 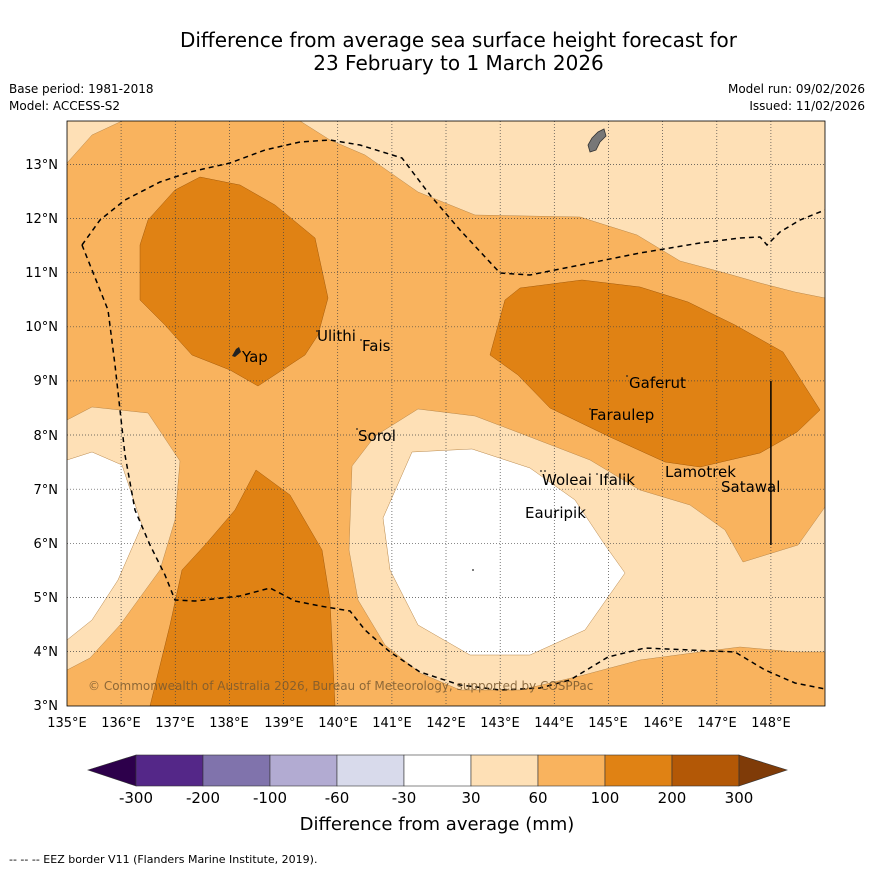 I want to click on lat-label: 5°N, so click(x=46, y=598).